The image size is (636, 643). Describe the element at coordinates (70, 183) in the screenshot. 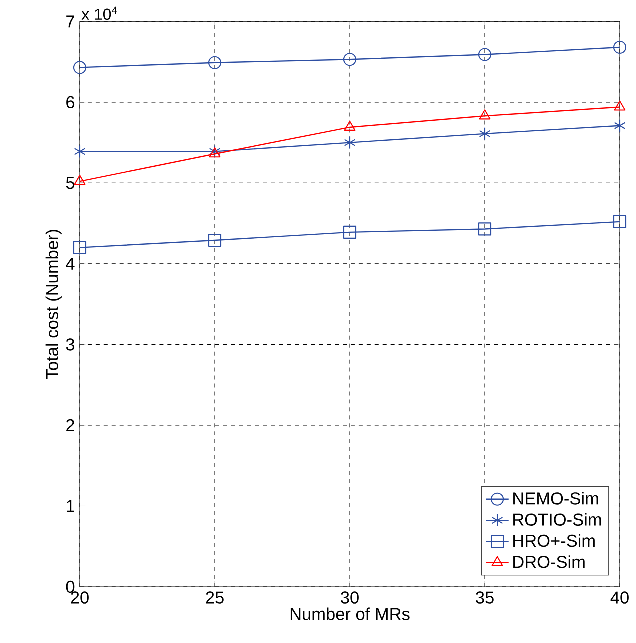

I see `y-tick-label: 5` at that location.